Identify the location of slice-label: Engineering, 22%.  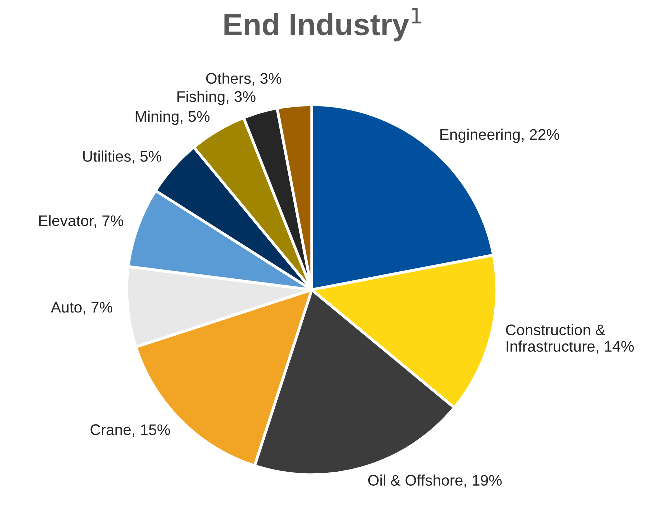
(500, 136).